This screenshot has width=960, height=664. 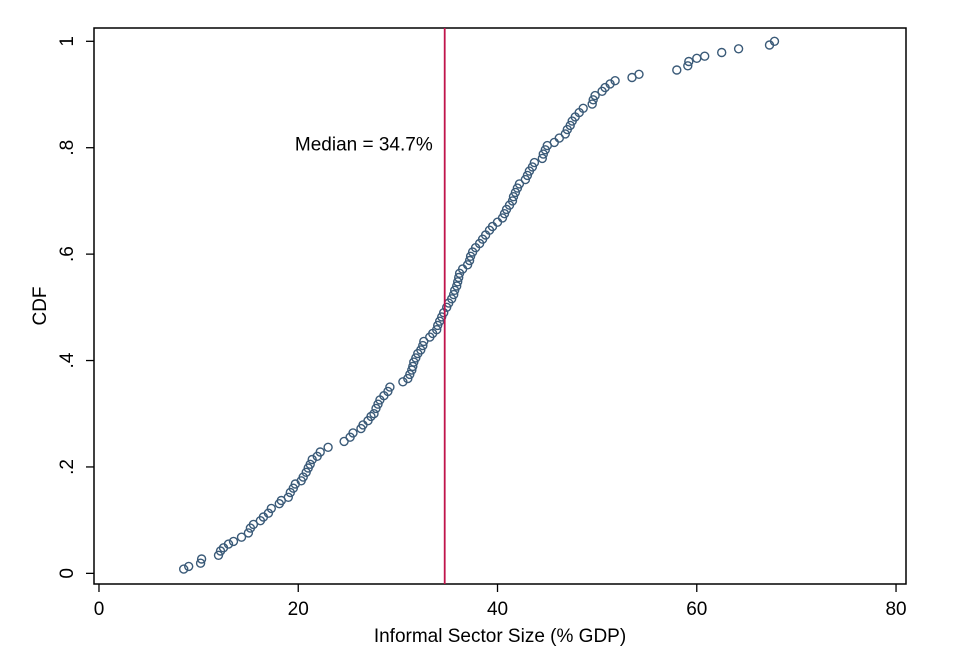 What do you see at coordinates (696, 609) in the screenshot?
I see `x-tick-label: 60` at bounding box center [696, 609].